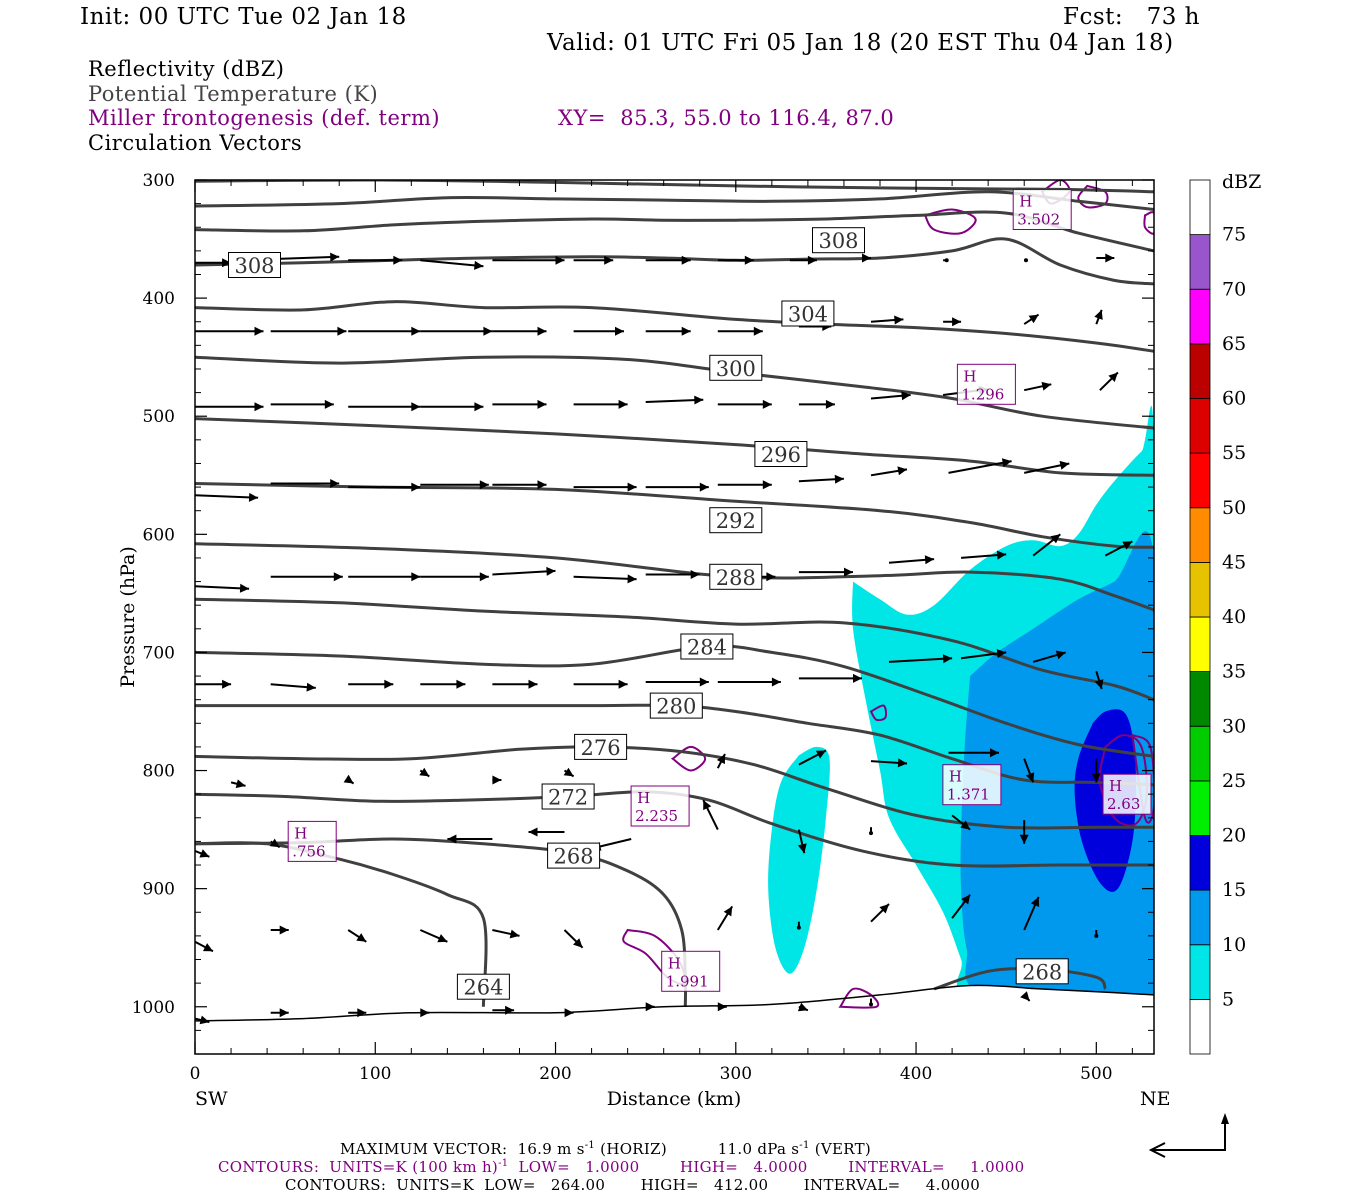  I want to click on theta-label: 308, so click(838, 241).